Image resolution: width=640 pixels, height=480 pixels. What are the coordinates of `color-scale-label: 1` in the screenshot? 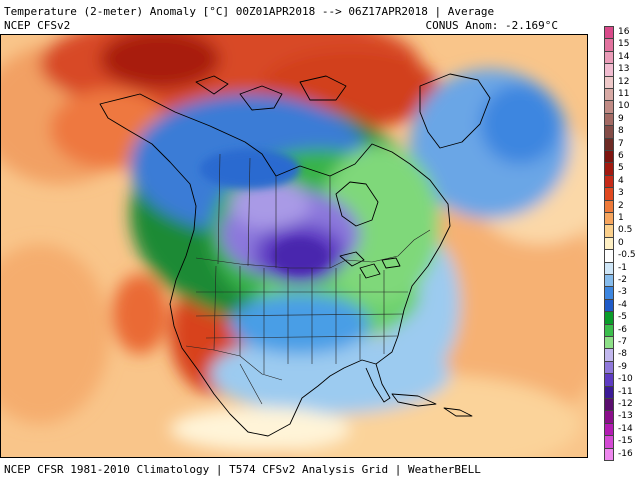 It's located at (621, 218).